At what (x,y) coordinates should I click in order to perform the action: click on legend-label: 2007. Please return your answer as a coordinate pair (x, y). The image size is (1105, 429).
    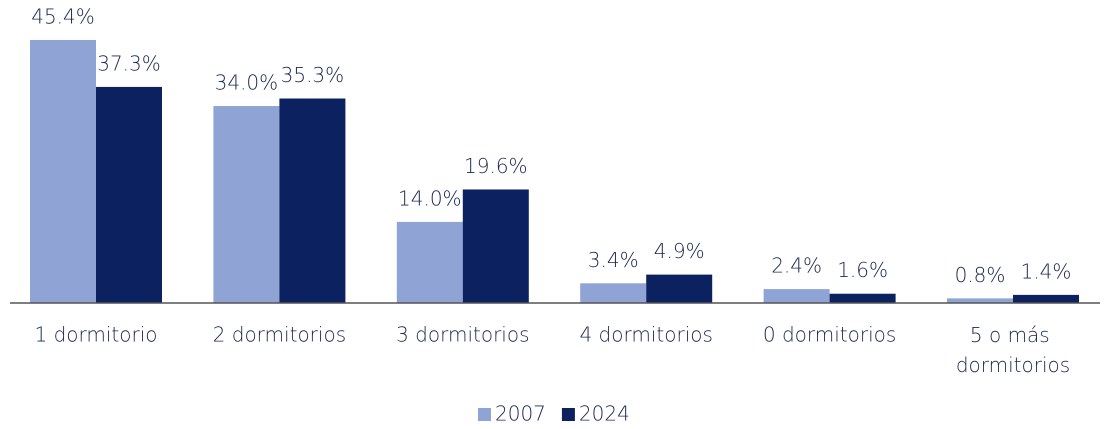
    Looking at the image, I should click on (520, 414).